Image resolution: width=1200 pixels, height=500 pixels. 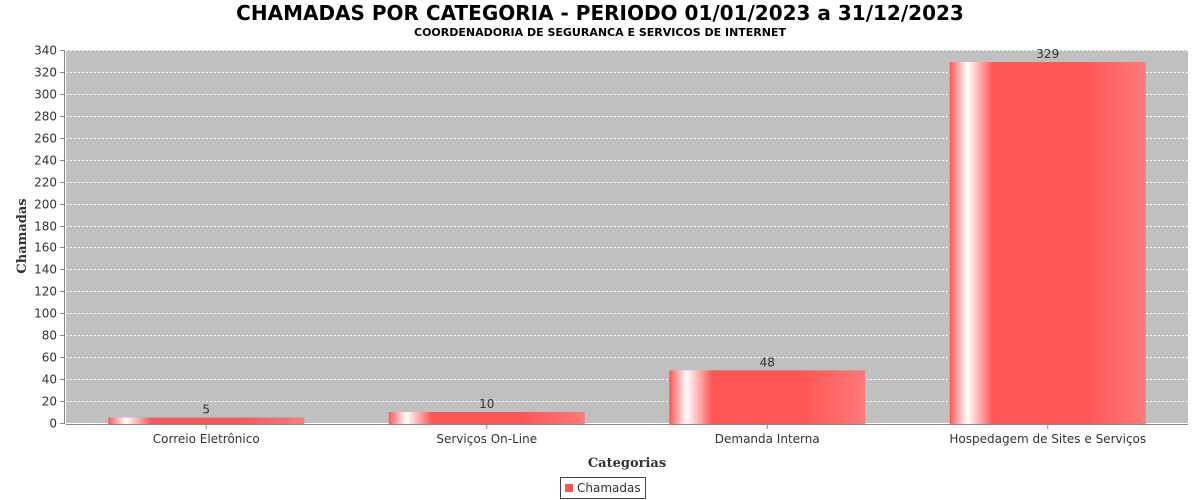 I want to click on y-tick-label: 100, so click(x=45, y=314).